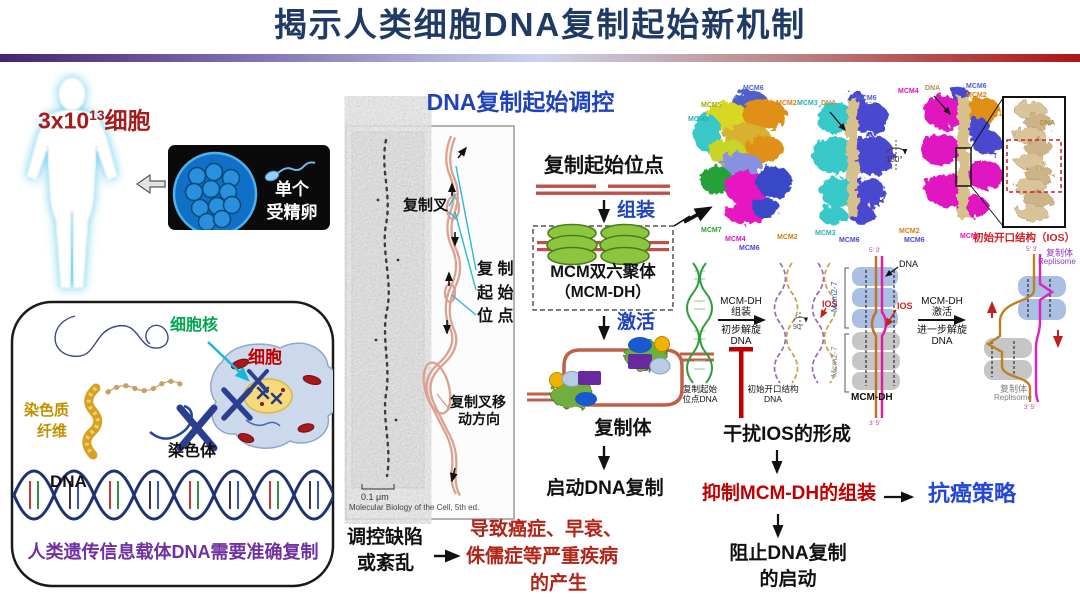 The height and width of the screenshot is (608, 1080). I want to click on cell-label: 细胞, so click(265, 357).